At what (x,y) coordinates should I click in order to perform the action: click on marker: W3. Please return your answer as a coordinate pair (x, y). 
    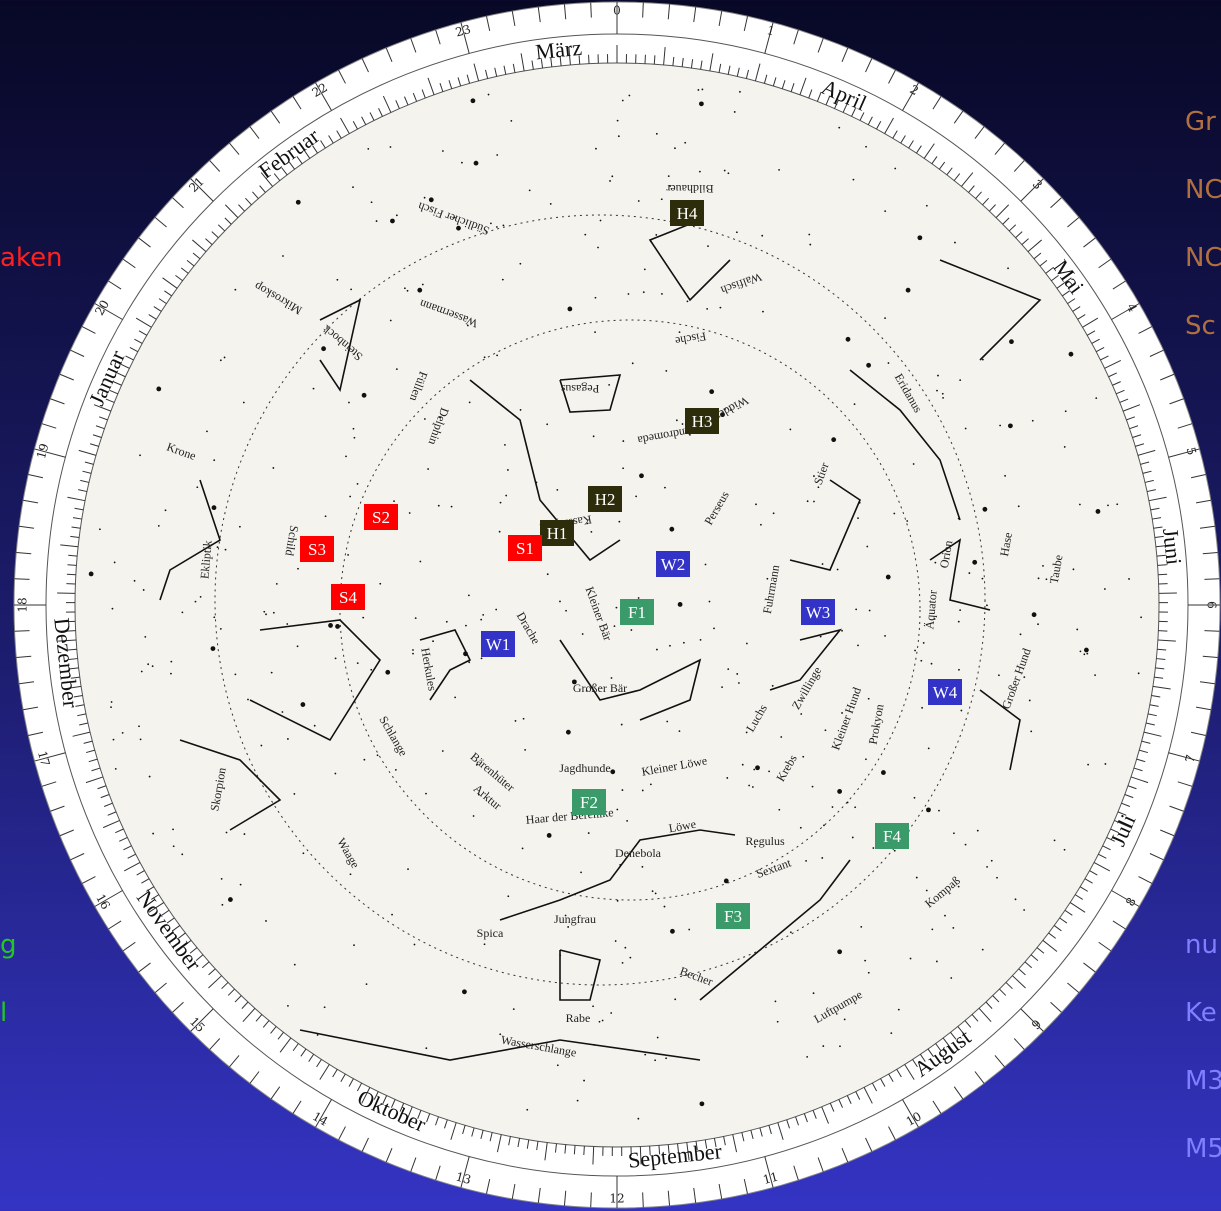
    Looking at the image, I should click on (818, 612).